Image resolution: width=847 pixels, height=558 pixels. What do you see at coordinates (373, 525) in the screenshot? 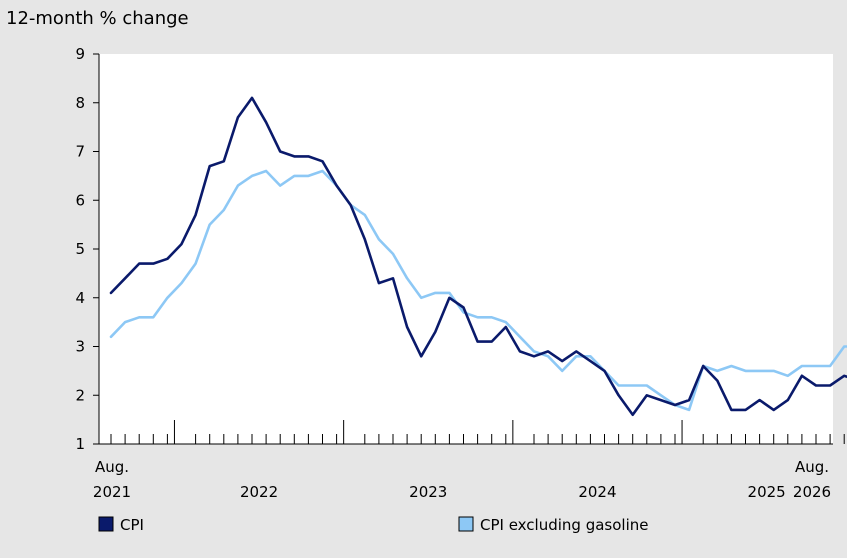
I see `legend: CPI CPI excluding gasoline` at bounding box center [373, 525].